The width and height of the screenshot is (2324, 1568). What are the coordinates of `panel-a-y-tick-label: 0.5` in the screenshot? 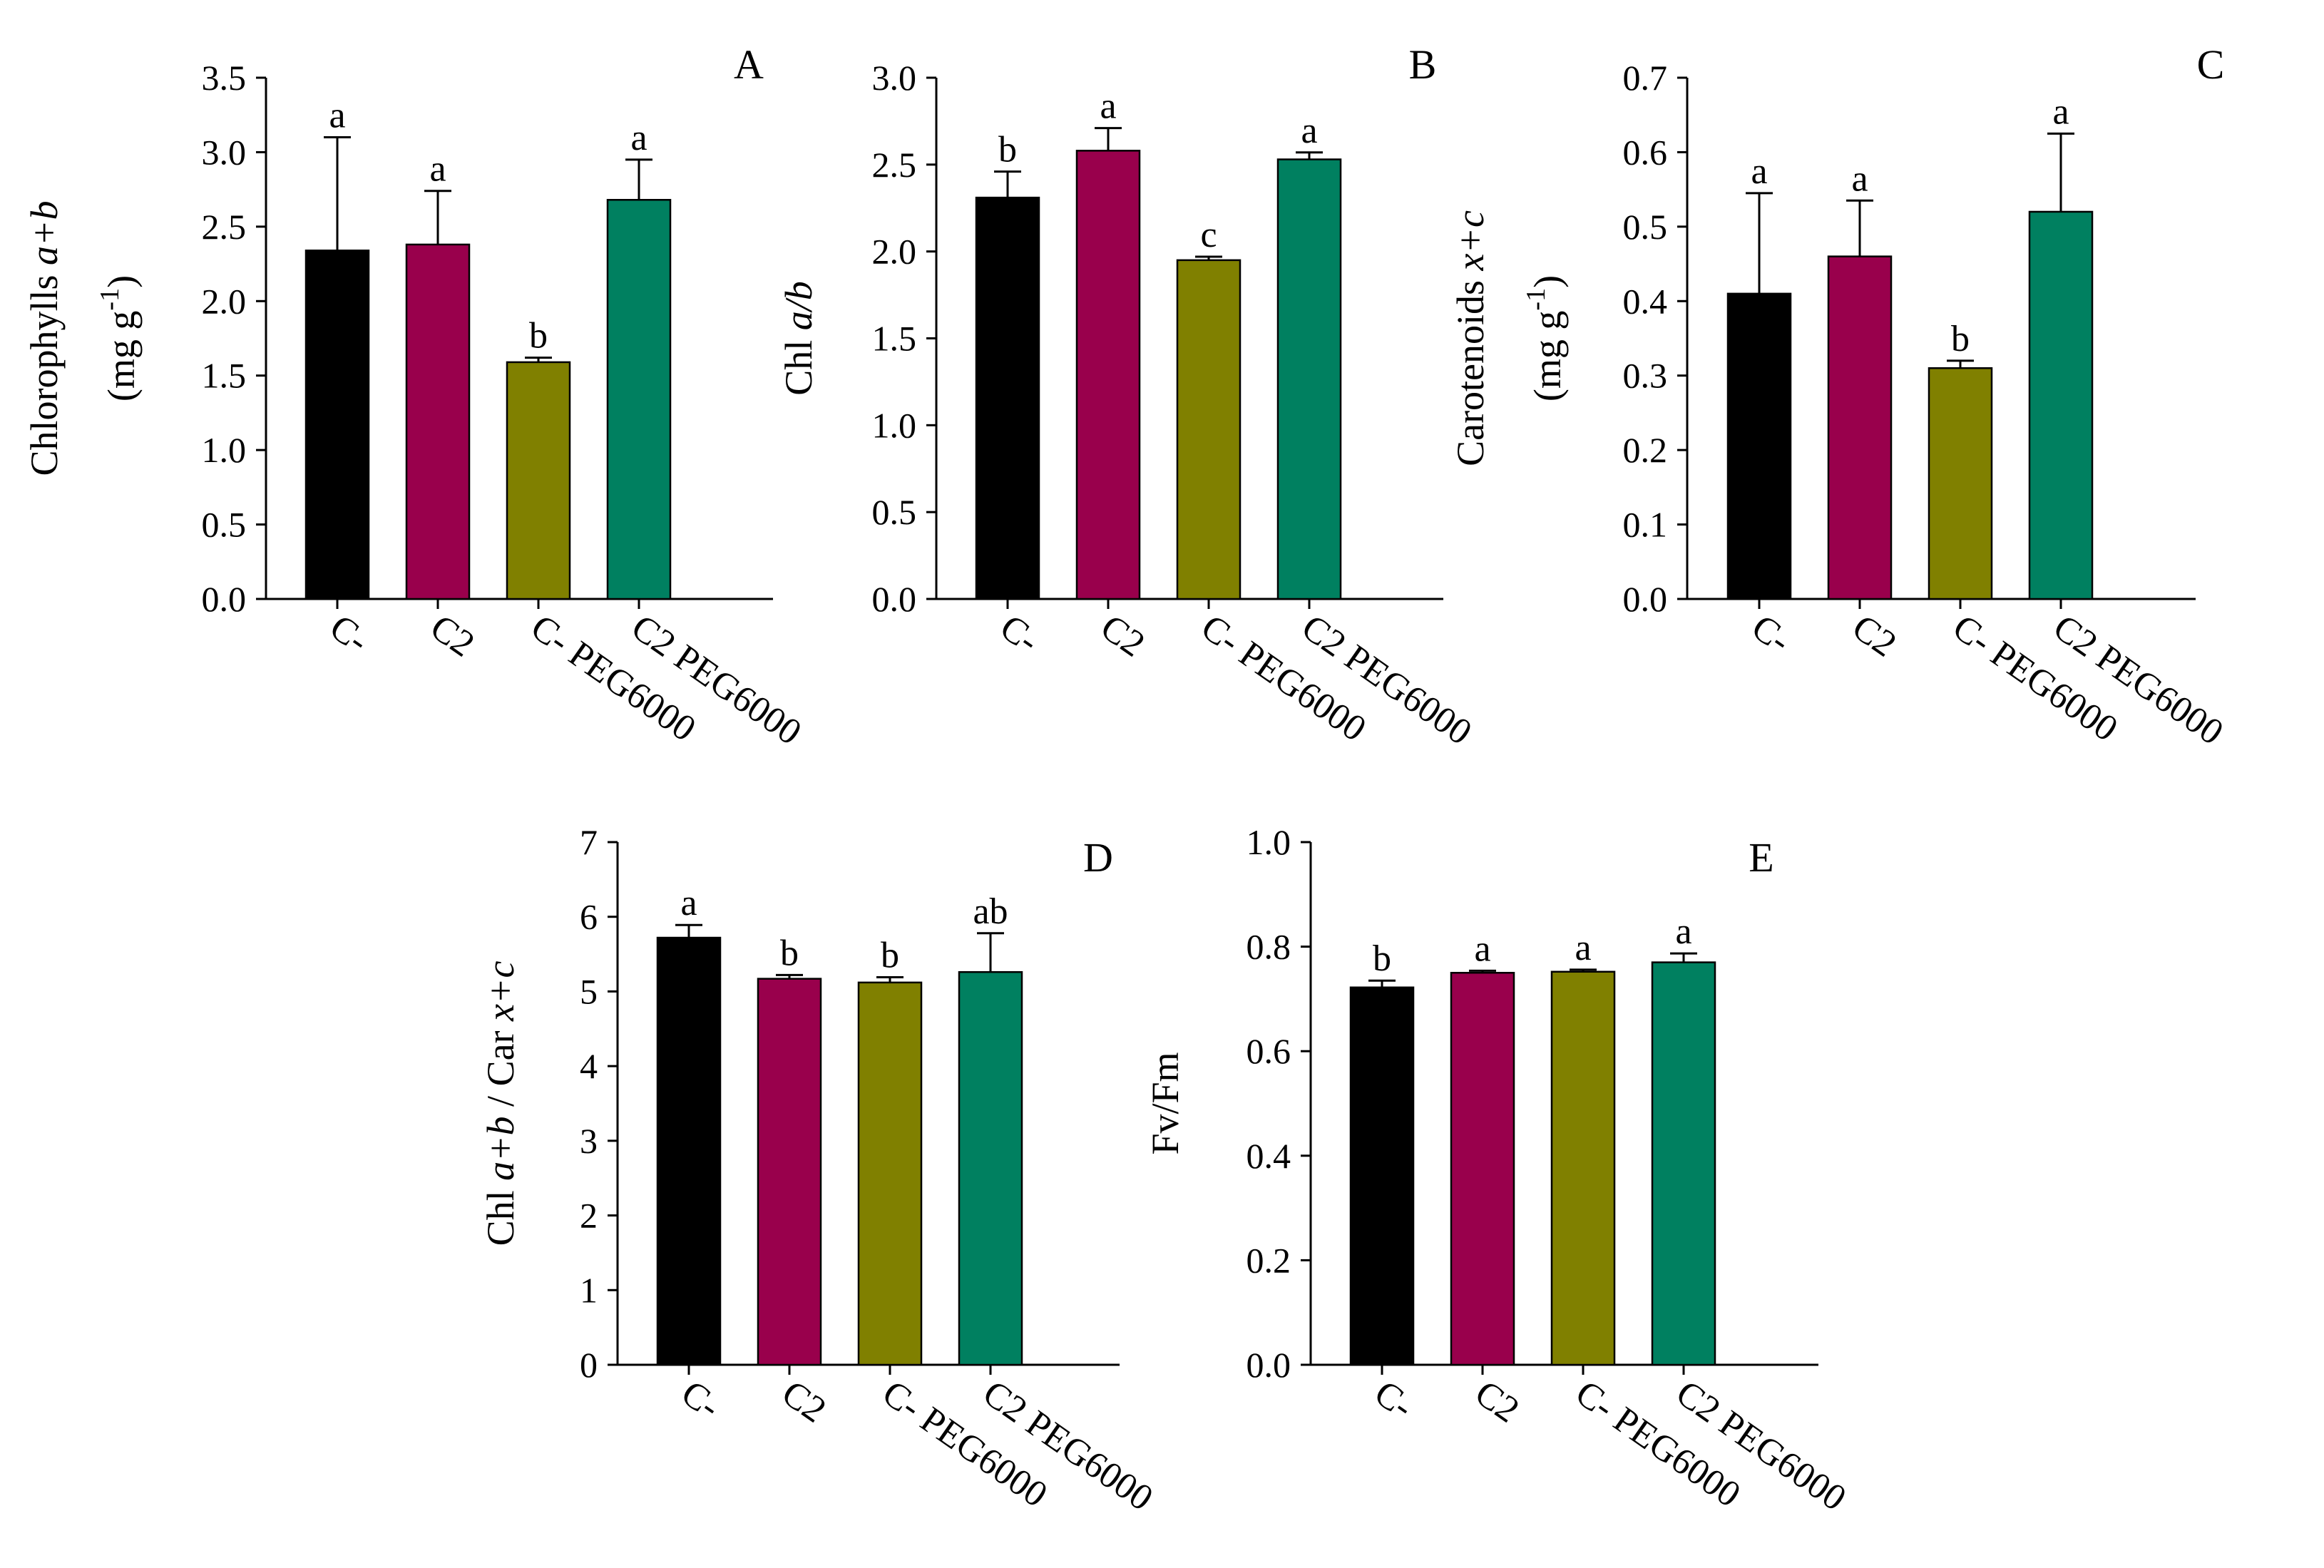 It's located at (224, 525).